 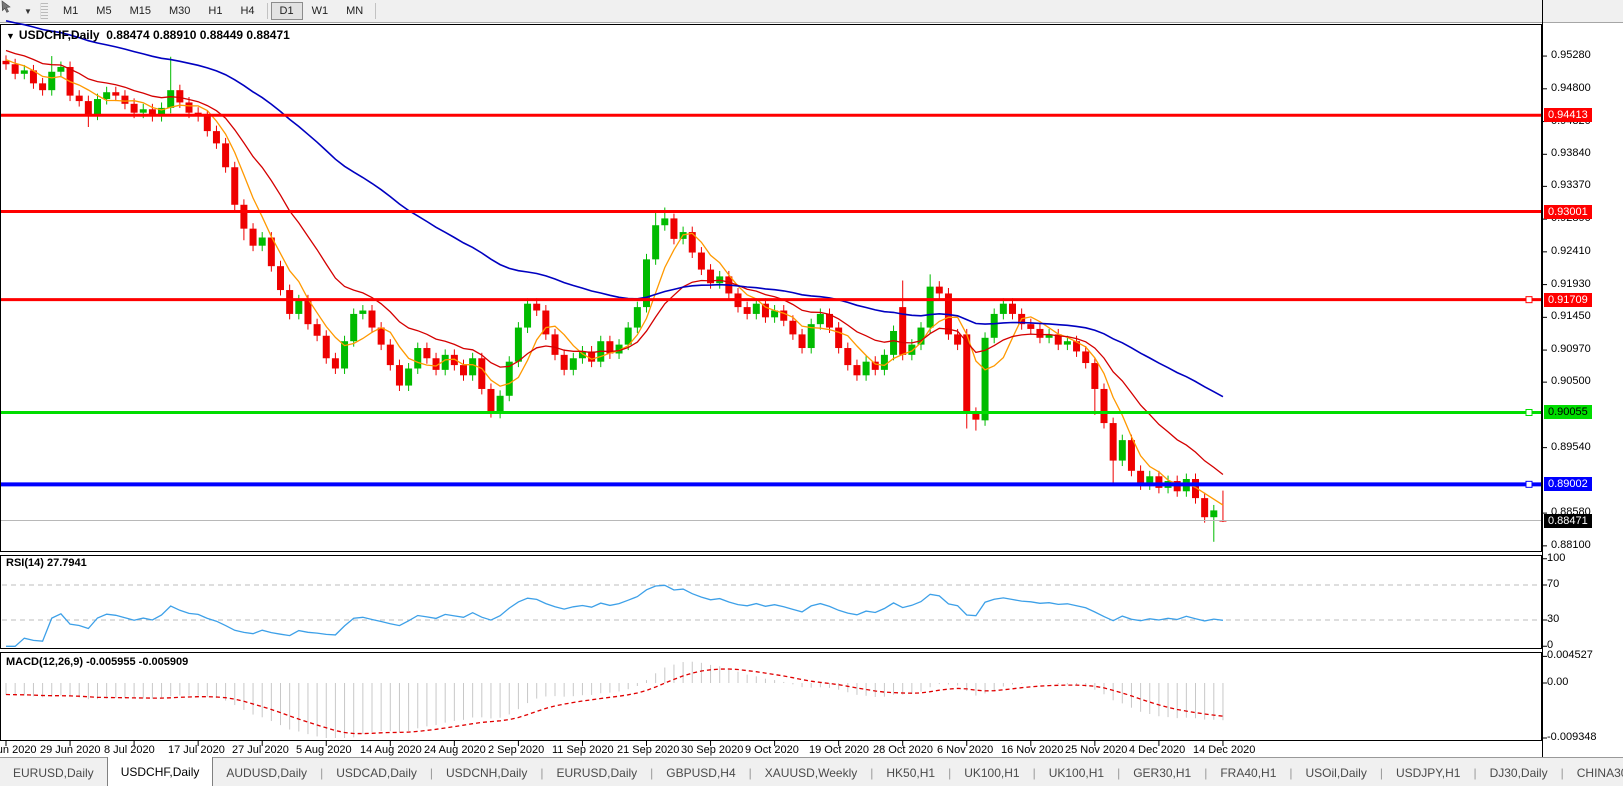 I want to click on price-axis-label: 0.90970, so click(x=1571, y=349).